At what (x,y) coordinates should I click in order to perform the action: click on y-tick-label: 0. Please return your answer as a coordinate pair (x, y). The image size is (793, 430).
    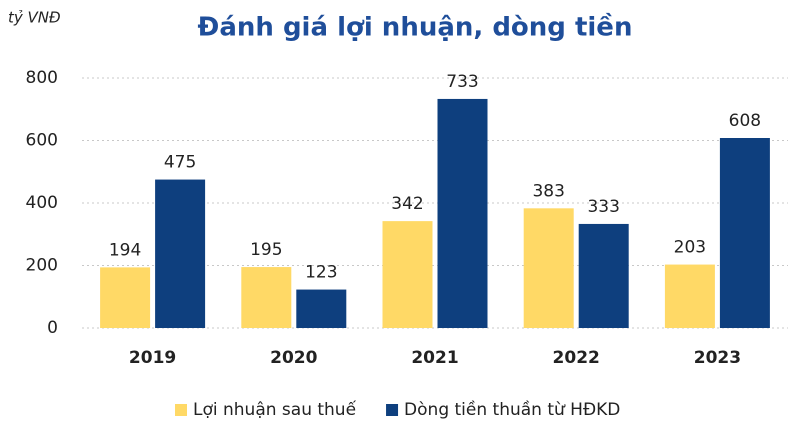
    Looking at the image, I should click on (52, 328).